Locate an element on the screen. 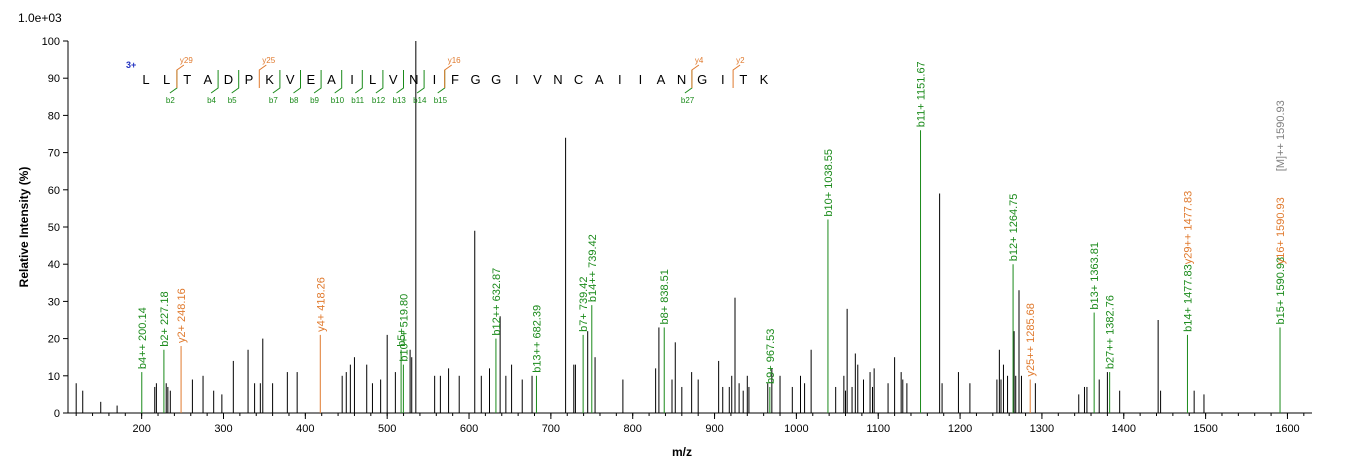  b-ion-label: b4 is located at coordinates (211, 100).